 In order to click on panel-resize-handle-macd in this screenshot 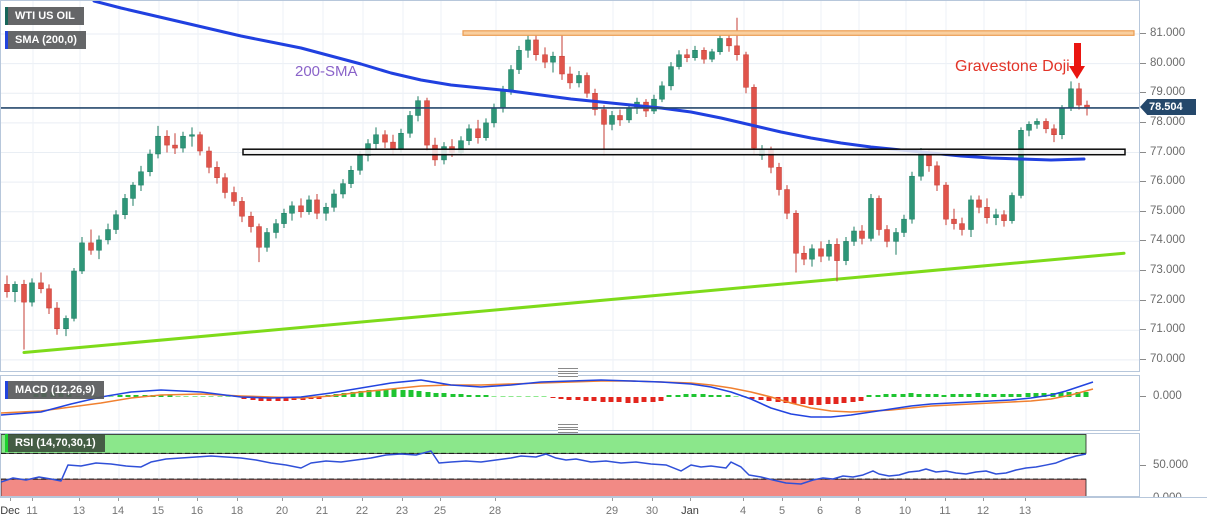, I will do `click(568, 372)`.